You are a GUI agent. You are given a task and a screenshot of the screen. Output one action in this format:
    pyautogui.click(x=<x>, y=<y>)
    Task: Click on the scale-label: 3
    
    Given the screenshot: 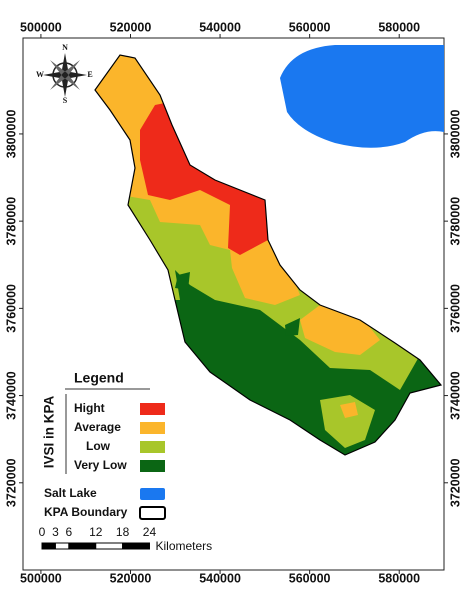 What is the action you would take?
    pyautogui.click(x=55, y=532)
    